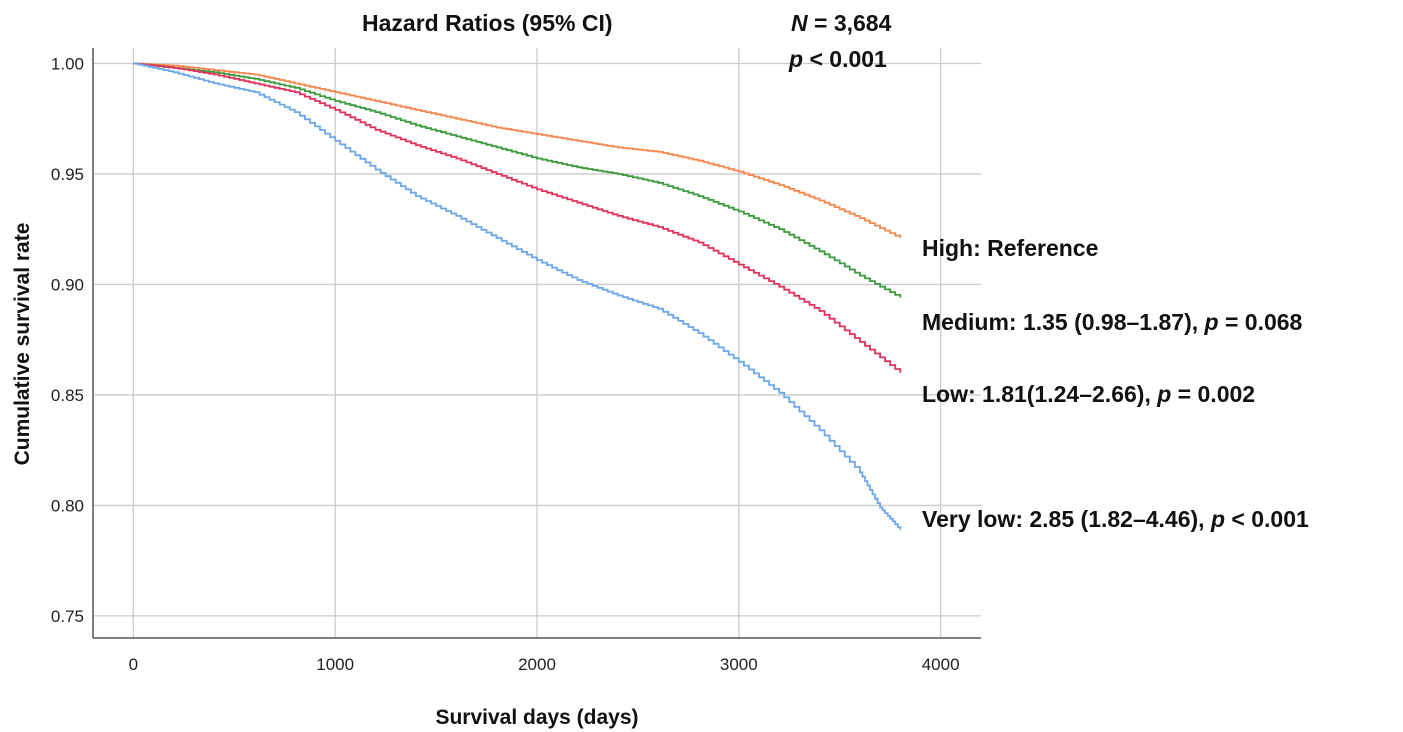 The width and height of the screenshot is (1403, 732). I want to click on x-tick-label: 1000, so click(335, 664).